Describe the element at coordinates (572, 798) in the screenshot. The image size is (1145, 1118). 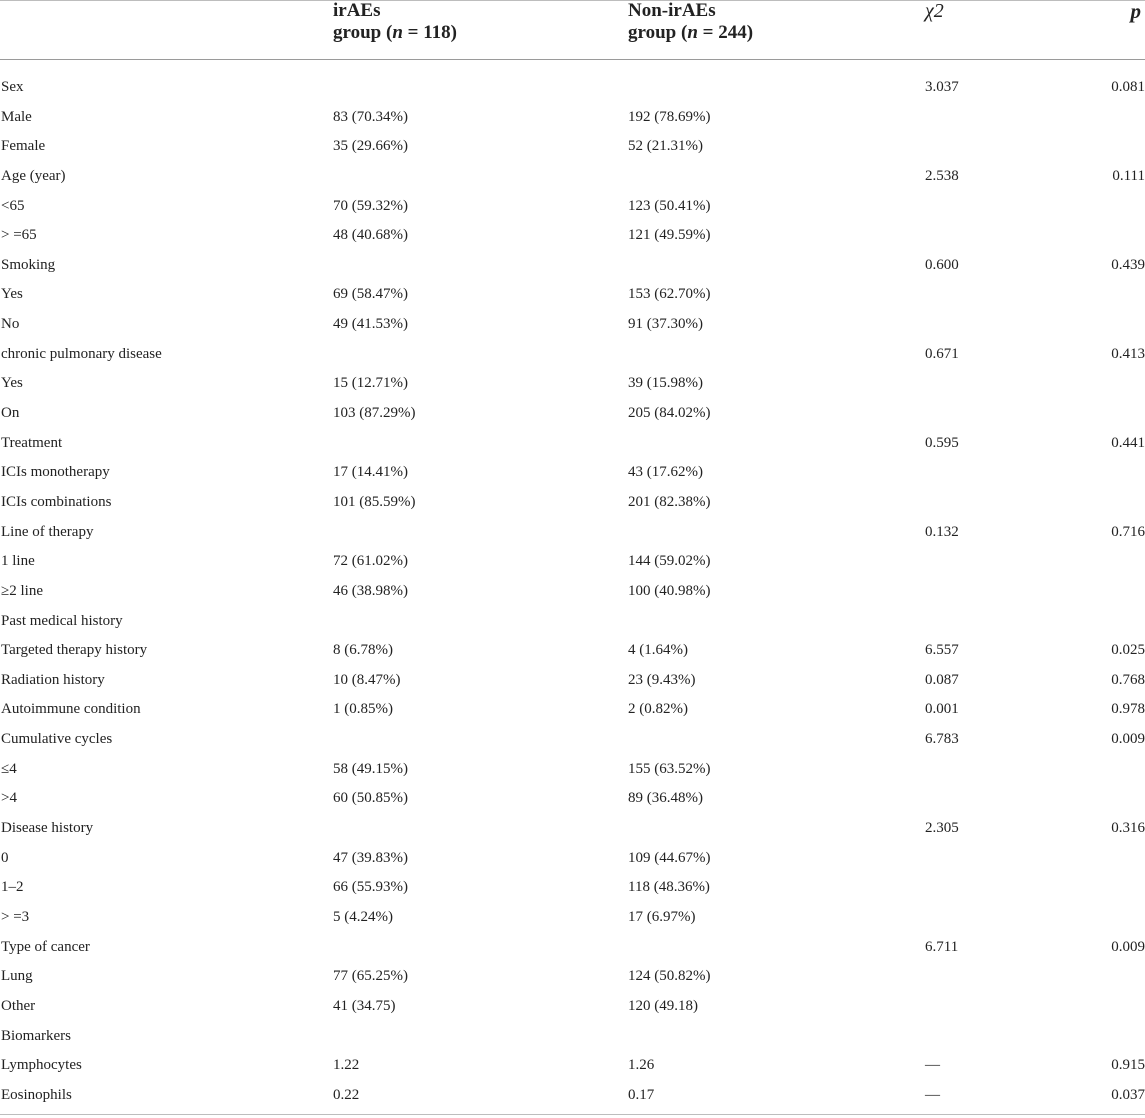
I see `table-row: >4 60 (50.85%) 89 (36.48%)` at that location.